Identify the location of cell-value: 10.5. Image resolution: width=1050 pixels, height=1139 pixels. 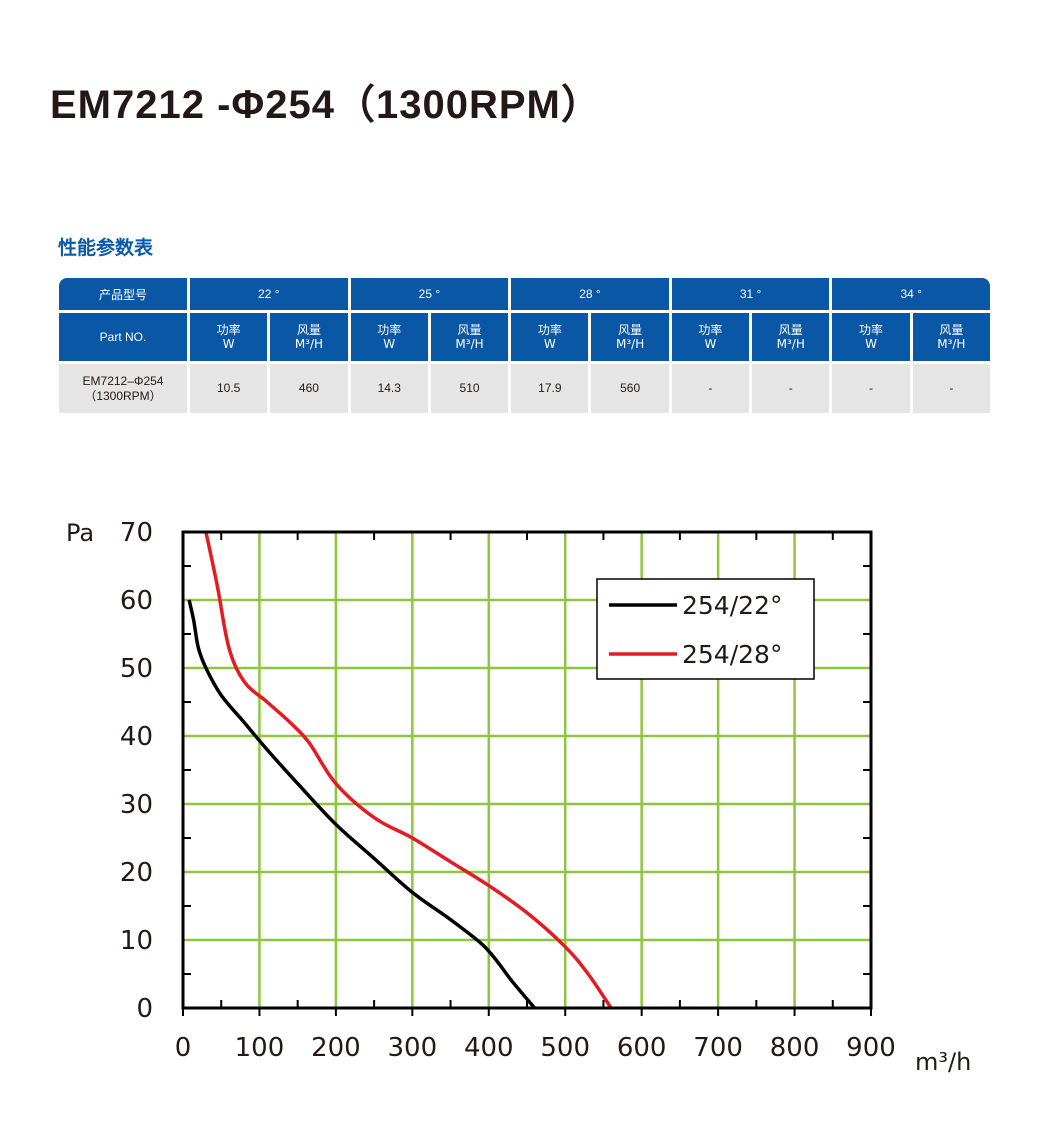
(227, 387).